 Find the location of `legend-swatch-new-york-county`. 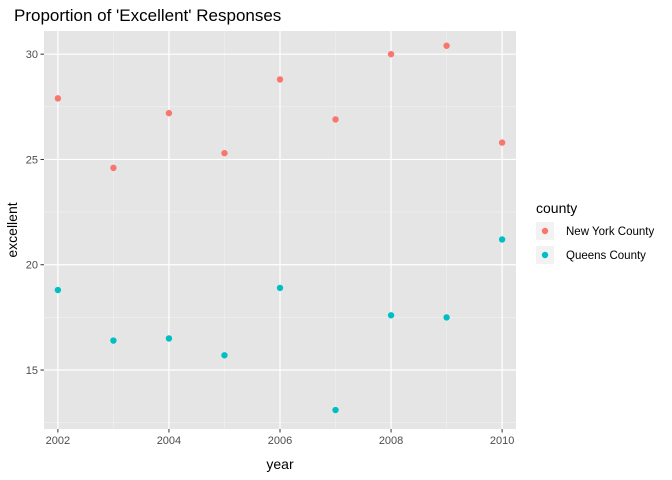

legend-swatch-new-york-county is located at coordinates (545, 231).